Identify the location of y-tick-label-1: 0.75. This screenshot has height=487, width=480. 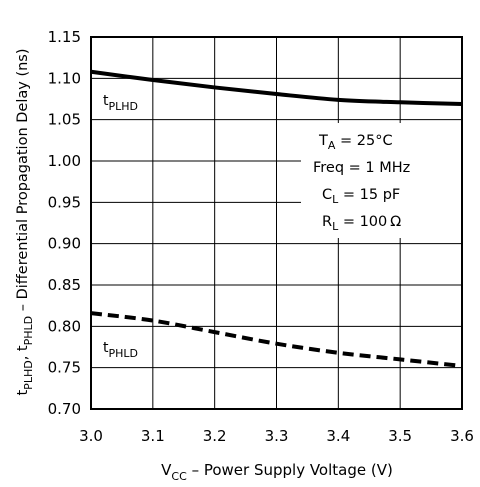
(64, 368).